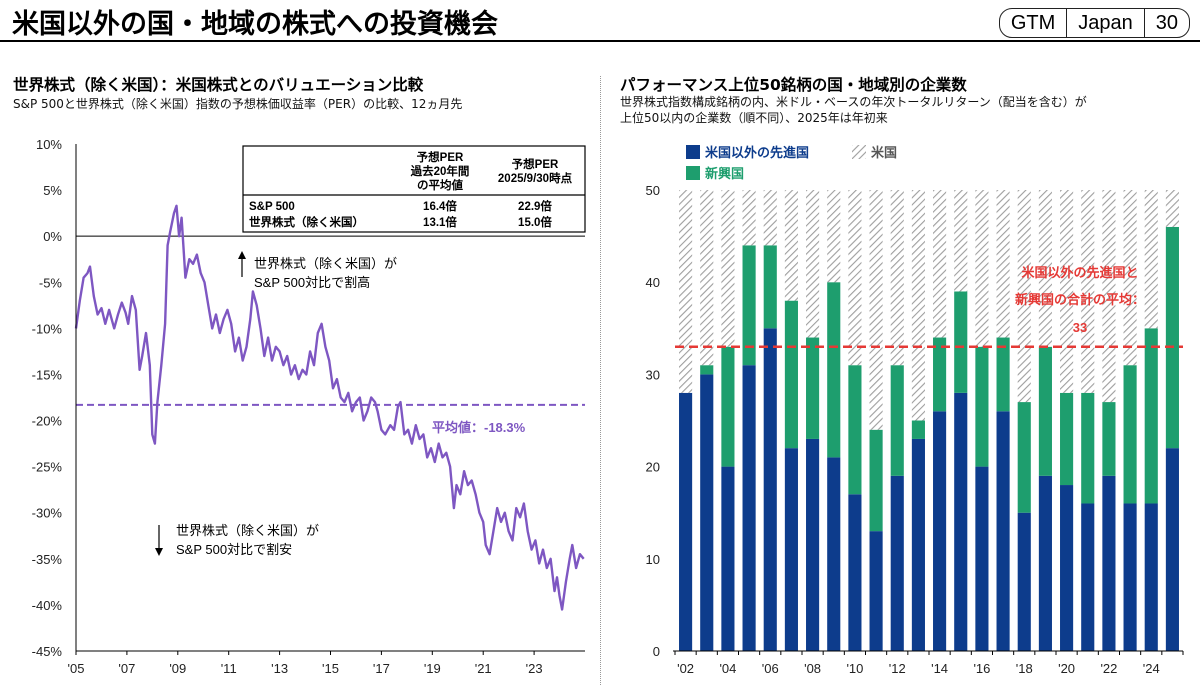  Describe the element at coordinates (177, 668) in the screenshot. I see `x-tick-label: '09` at that location.